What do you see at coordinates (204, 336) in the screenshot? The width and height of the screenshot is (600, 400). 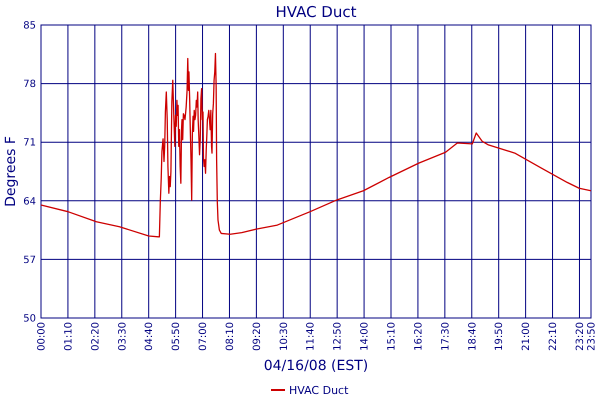 I see `x-tick-label: 07:00` at bounding box center [204, 336].